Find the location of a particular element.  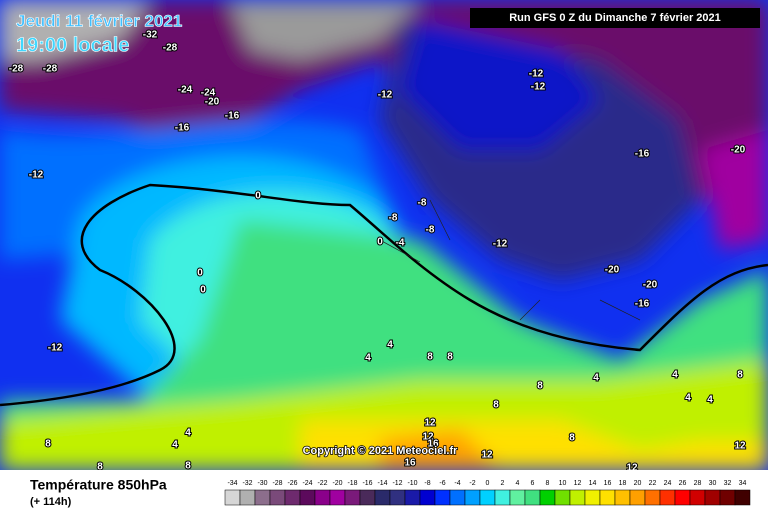

scale-label: -32 is located at coordinates (247, 483).